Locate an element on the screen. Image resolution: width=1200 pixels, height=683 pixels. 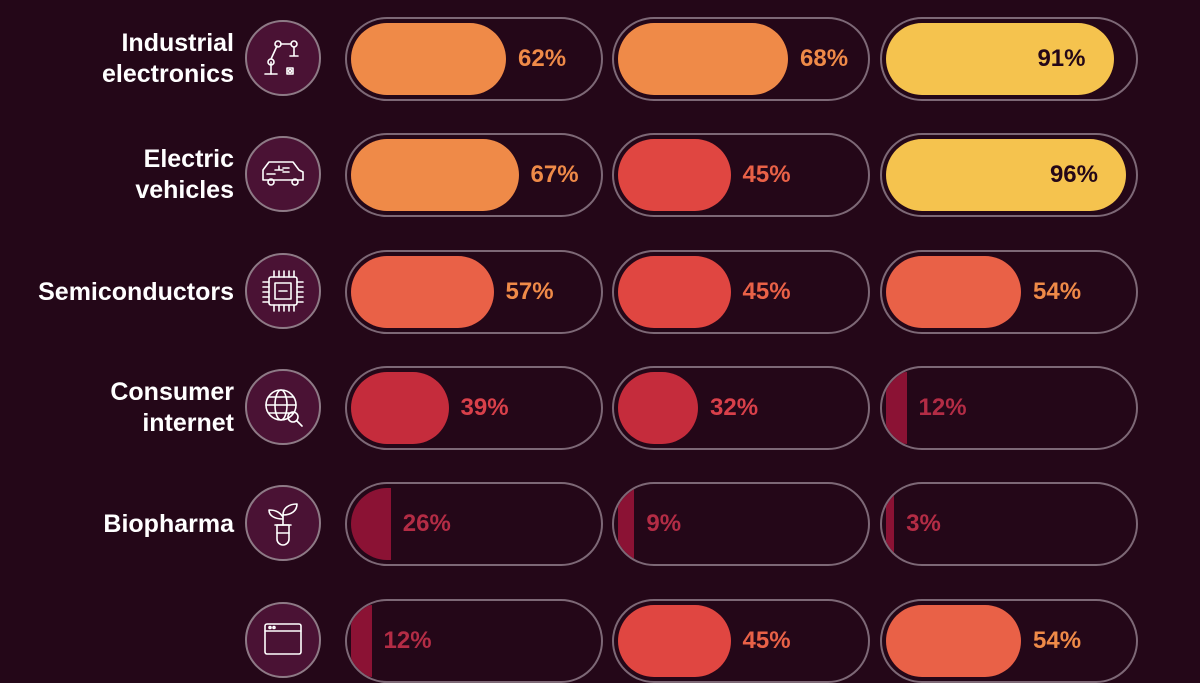
bar-track: 39% is located at coordinates (474, 408).